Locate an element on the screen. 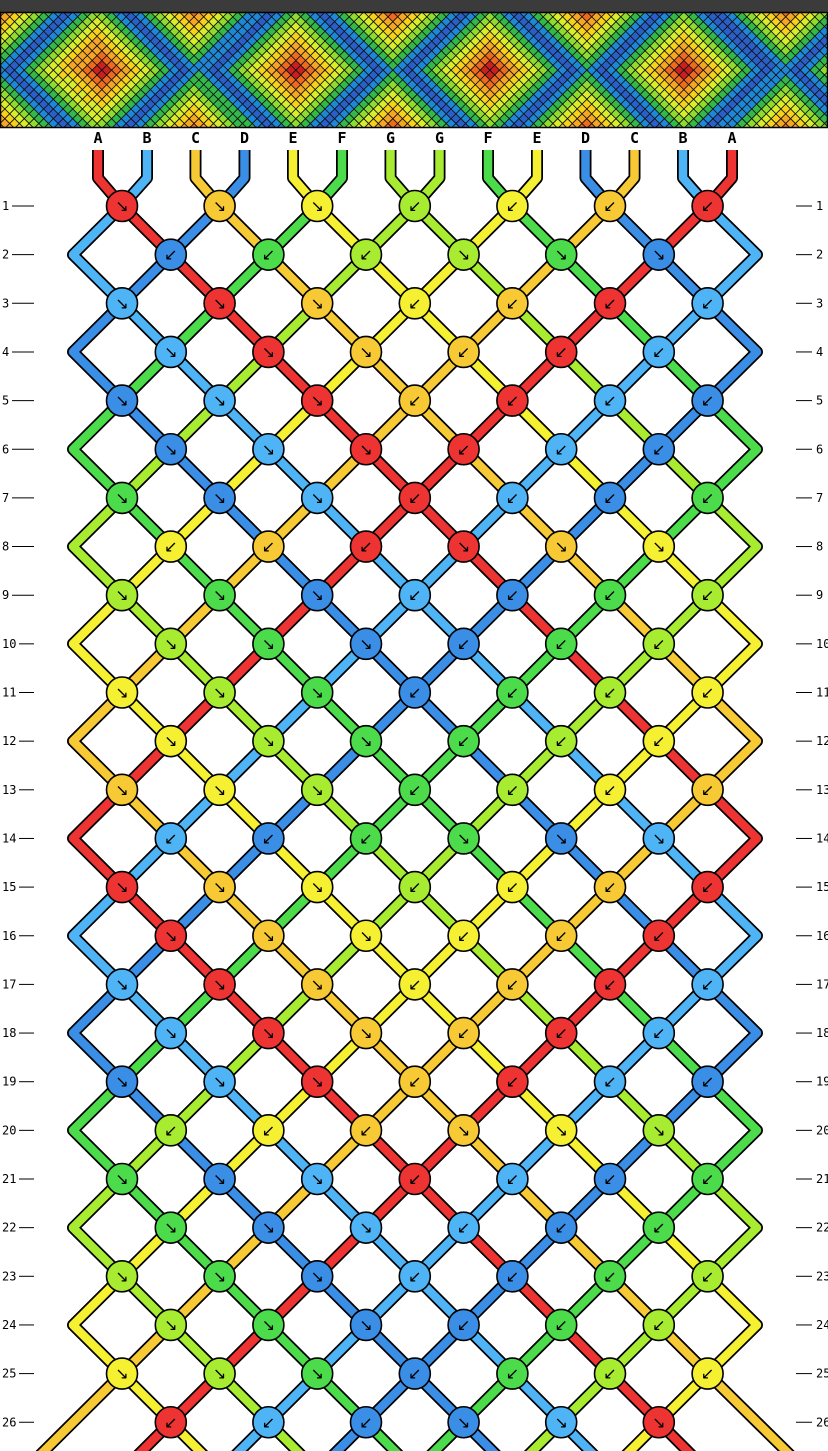  row-label-right: 25 is located at coordinates (822, 1374).